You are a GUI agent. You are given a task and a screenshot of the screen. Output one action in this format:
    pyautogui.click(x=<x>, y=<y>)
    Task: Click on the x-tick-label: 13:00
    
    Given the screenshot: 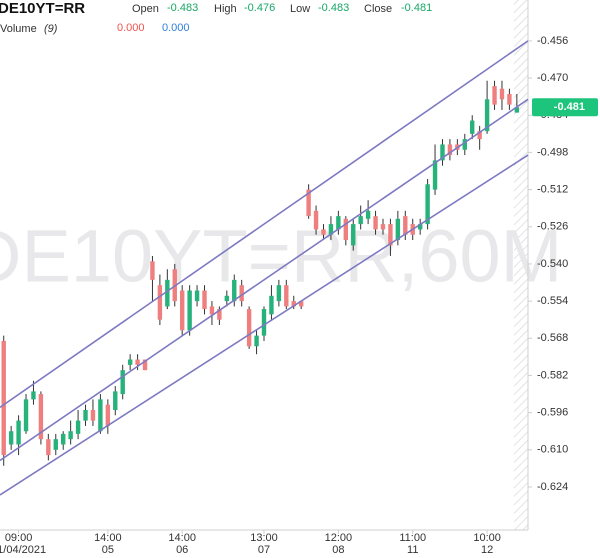 What is the action you would take?
    pyautogui.click(x=264, y=538)
    